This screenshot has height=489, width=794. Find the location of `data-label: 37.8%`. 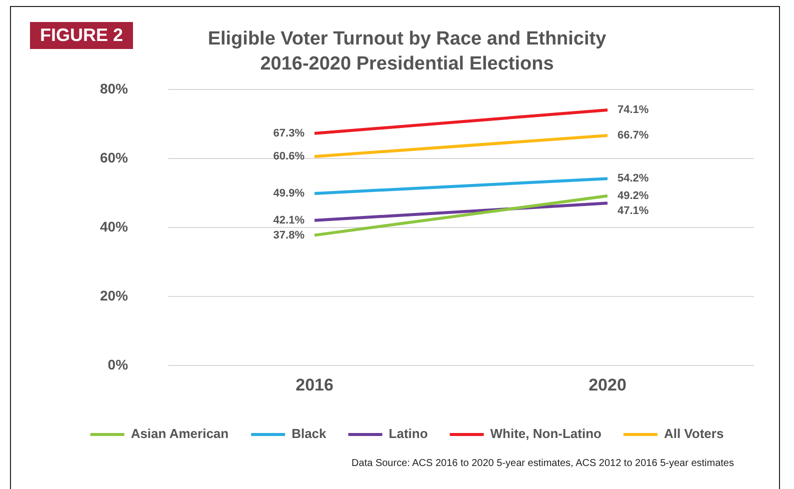

data-label: 37.8% is located at coordinates (289, 235).